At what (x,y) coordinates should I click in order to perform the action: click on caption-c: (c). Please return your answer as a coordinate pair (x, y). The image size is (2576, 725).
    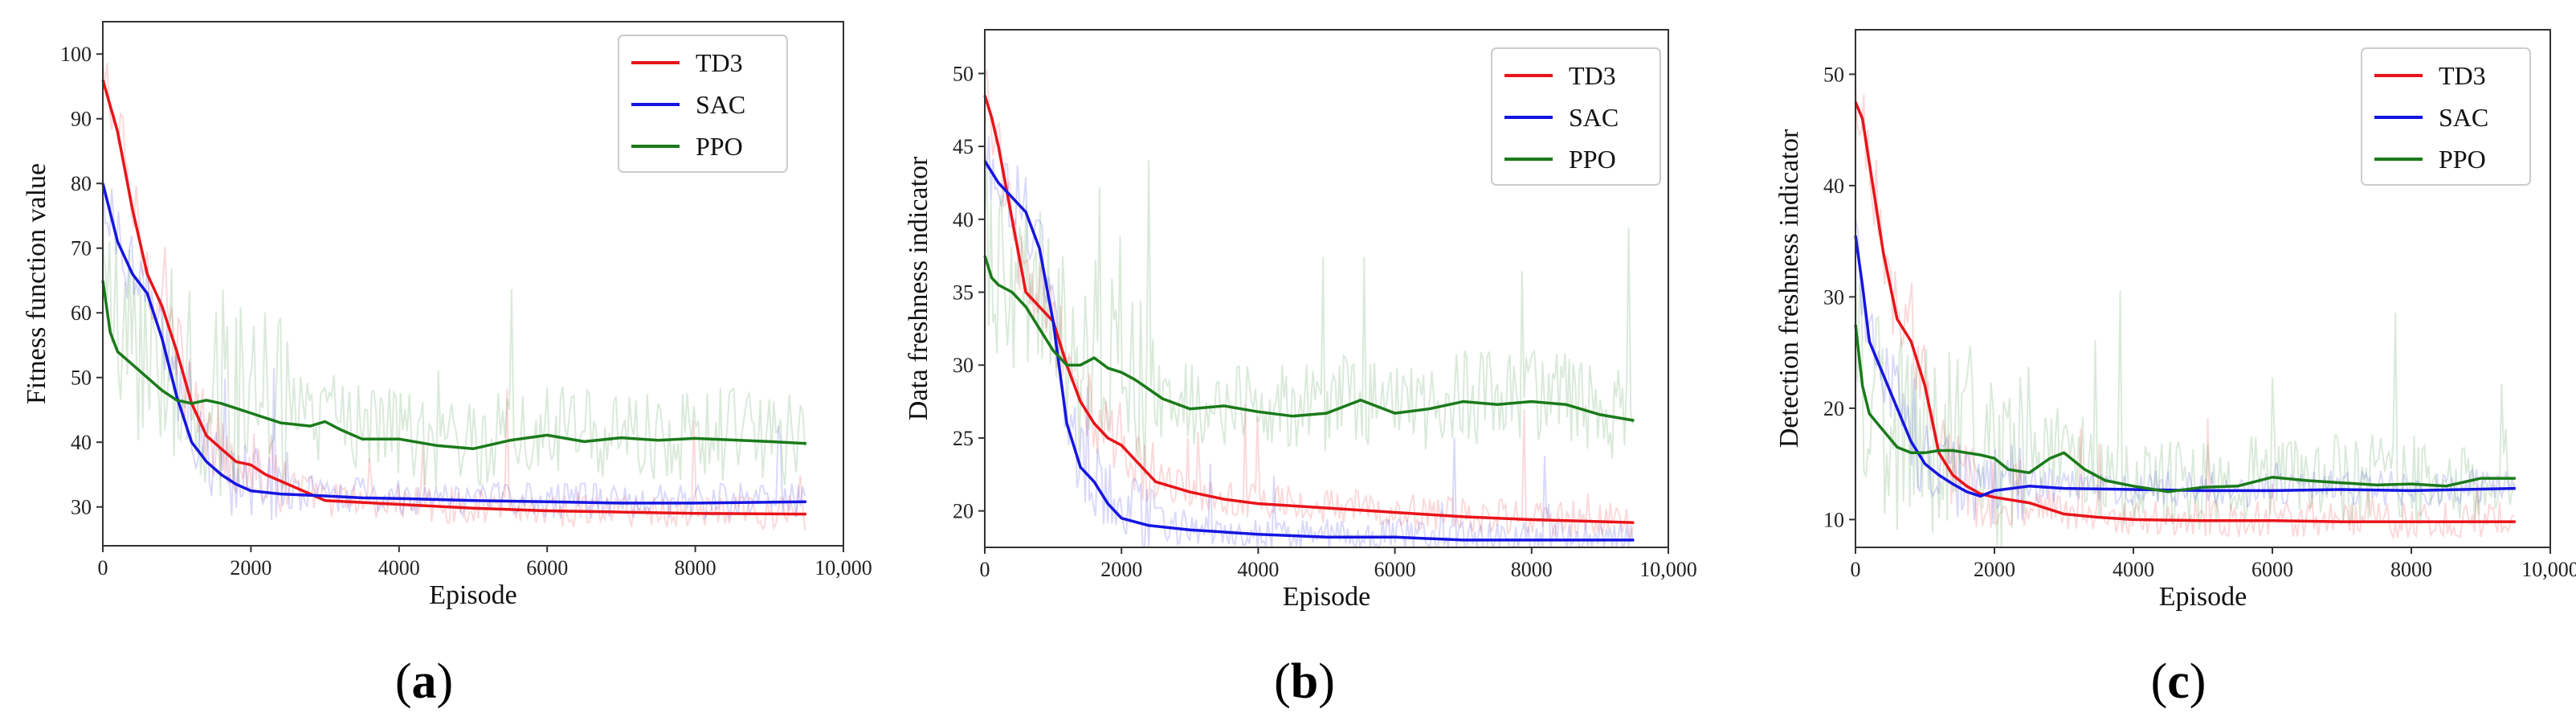
    Looking at the image, I should click on (2179, 681).